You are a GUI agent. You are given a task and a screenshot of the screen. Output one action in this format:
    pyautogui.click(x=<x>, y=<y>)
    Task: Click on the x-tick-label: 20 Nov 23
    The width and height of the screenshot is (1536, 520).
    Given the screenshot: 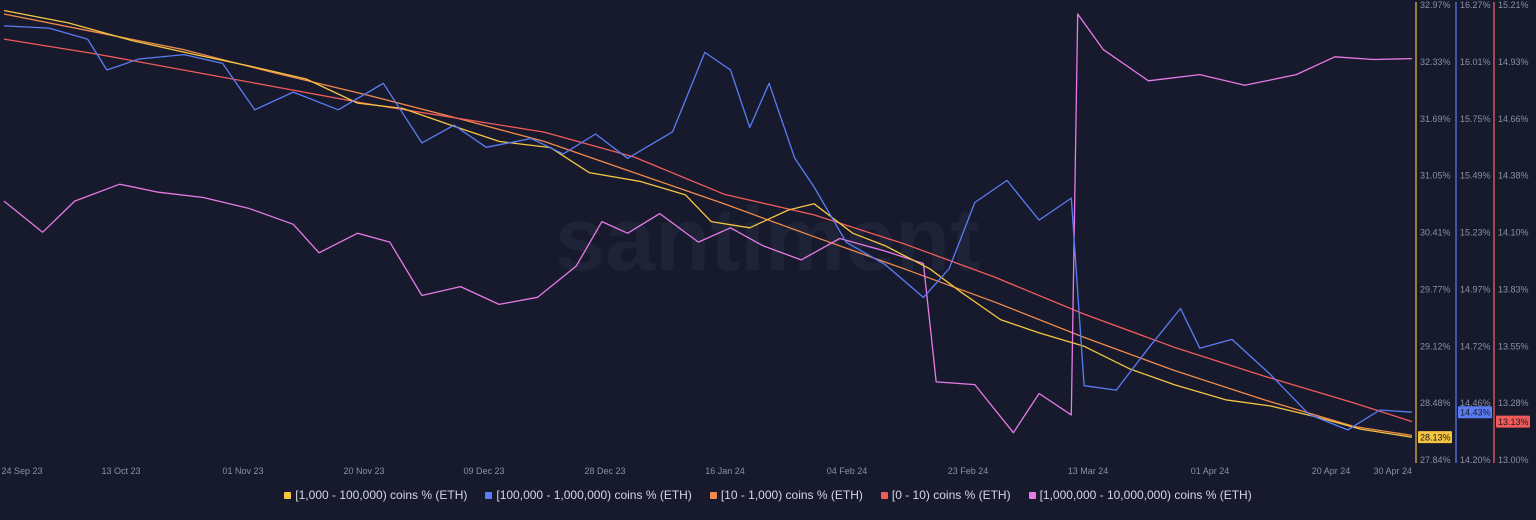 What is the action you would take?
    pyautogui.click(x=363, y=471)
    